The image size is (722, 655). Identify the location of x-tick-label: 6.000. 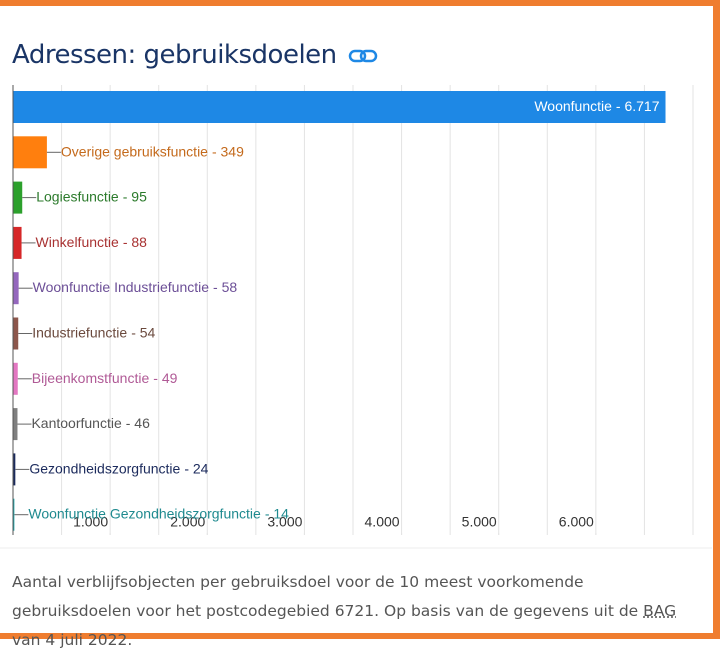
(576, 522).